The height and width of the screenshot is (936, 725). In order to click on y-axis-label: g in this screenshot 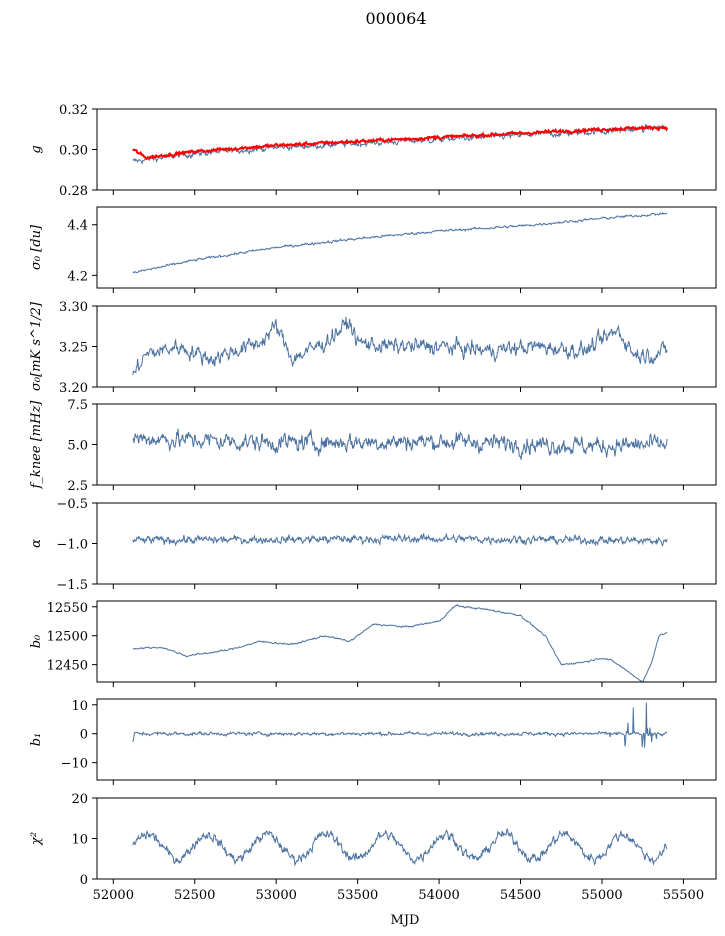, I will do `click(36, 149)`.